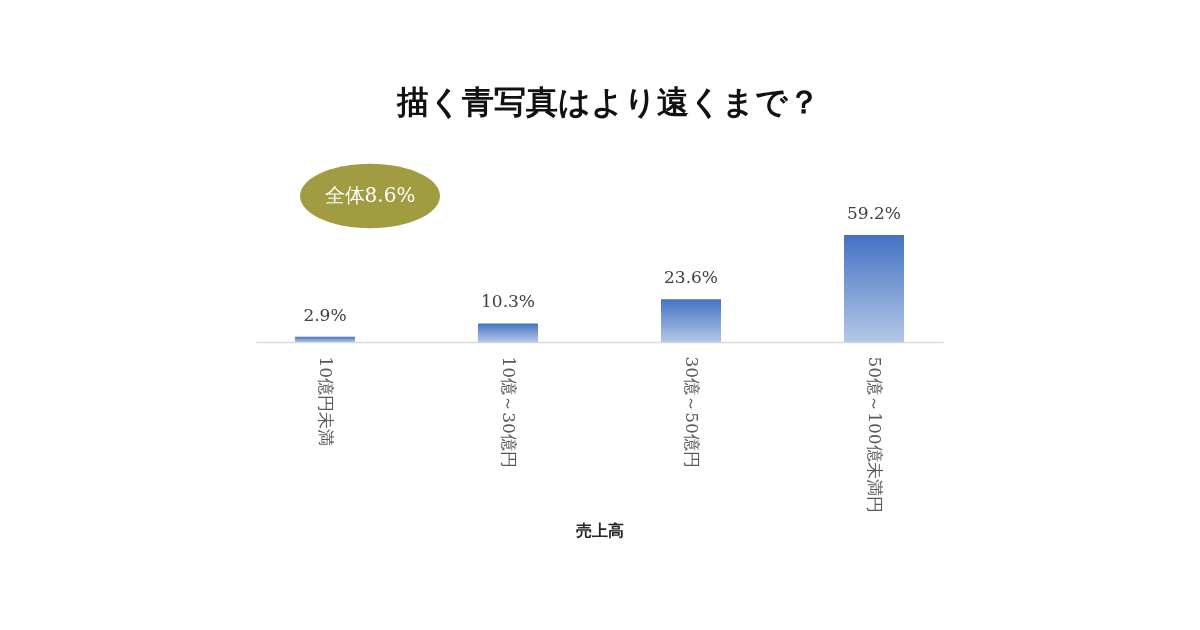 The image size is (1200, 630). What do you see at coordinates (875, 434) in the screenshot?
I see `x-tick-label: 50億～100億未満円` at bounding box center [875, 434].